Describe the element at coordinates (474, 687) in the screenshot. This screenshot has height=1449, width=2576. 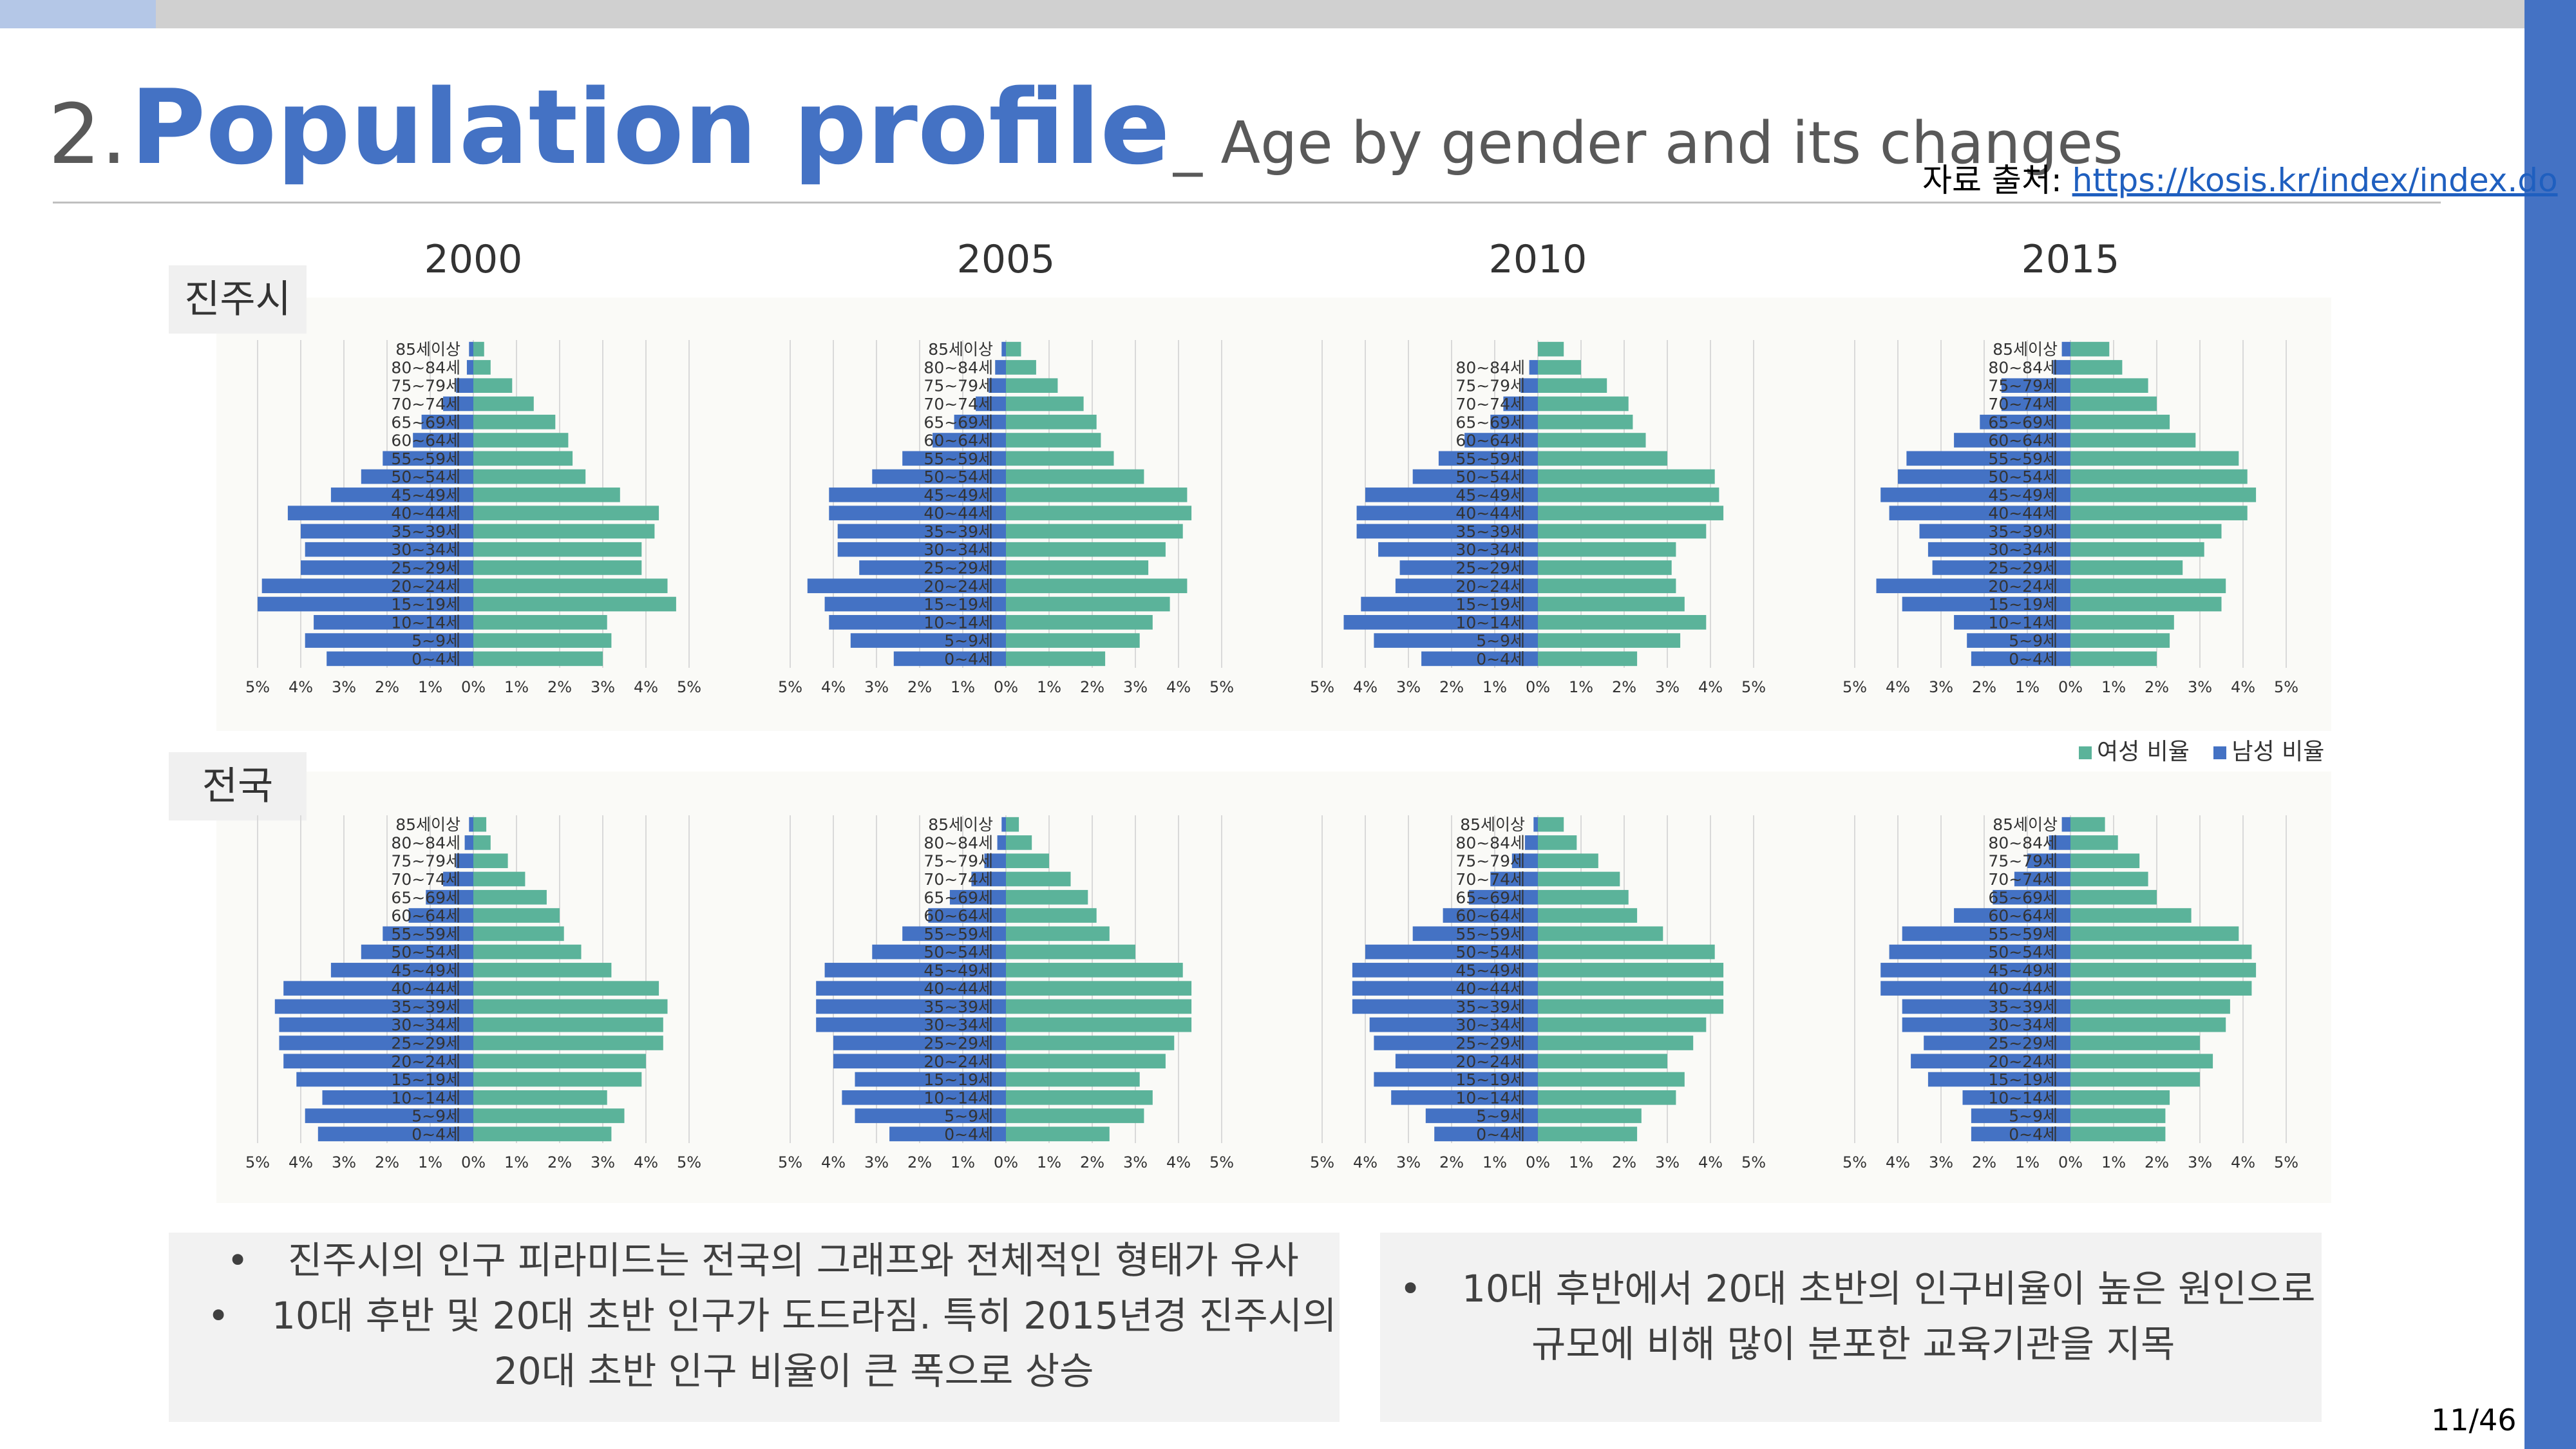
I see `x-tick-label: 0%` at that location.